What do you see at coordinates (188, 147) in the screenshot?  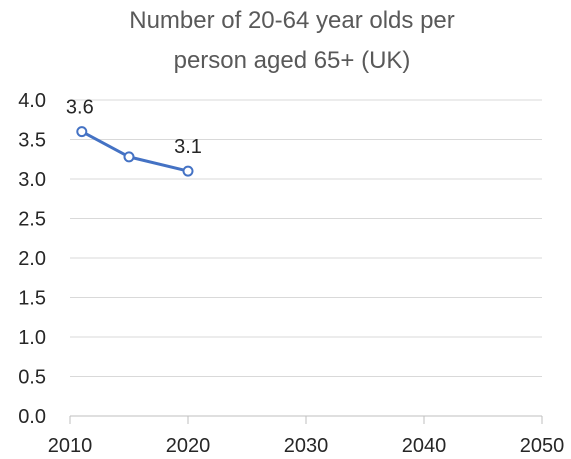 I see `data-label: 3.1` at bounding box center [188, 147].